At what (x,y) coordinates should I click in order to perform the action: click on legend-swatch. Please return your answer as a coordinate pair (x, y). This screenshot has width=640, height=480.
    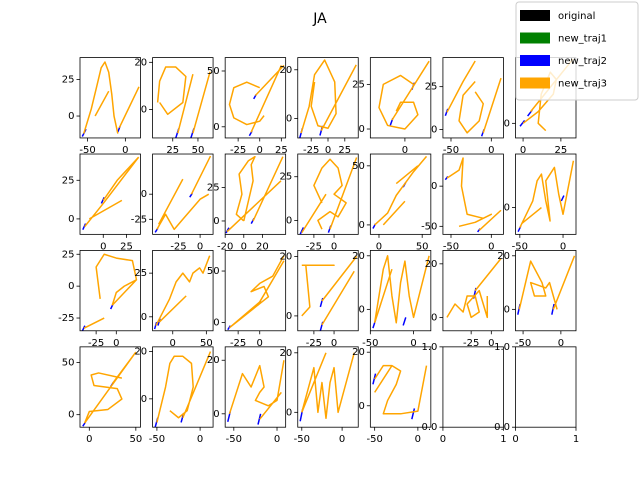
    Looking at the image, I should click on (535, 83).